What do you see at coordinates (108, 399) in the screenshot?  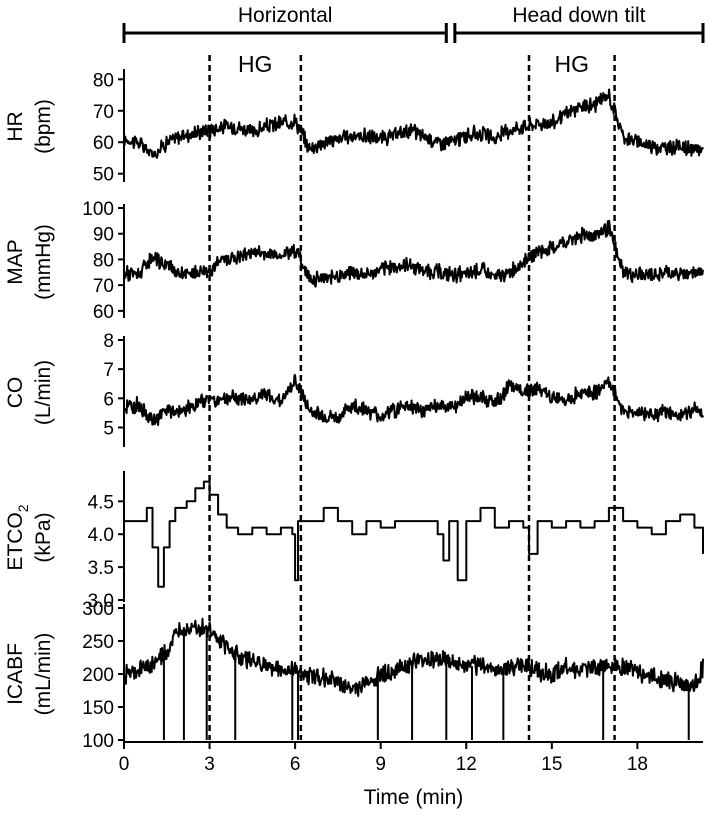 I see `y-tick-label: 6` at bounding box center [108, 399].